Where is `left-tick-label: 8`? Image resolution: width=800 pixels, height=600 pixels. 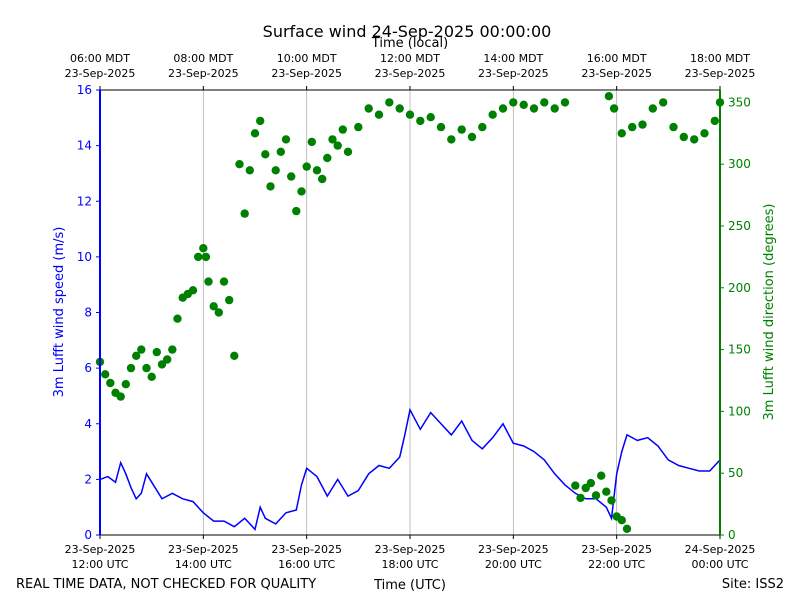
left-tick-label: 8 is located at coordinates (88, 313).